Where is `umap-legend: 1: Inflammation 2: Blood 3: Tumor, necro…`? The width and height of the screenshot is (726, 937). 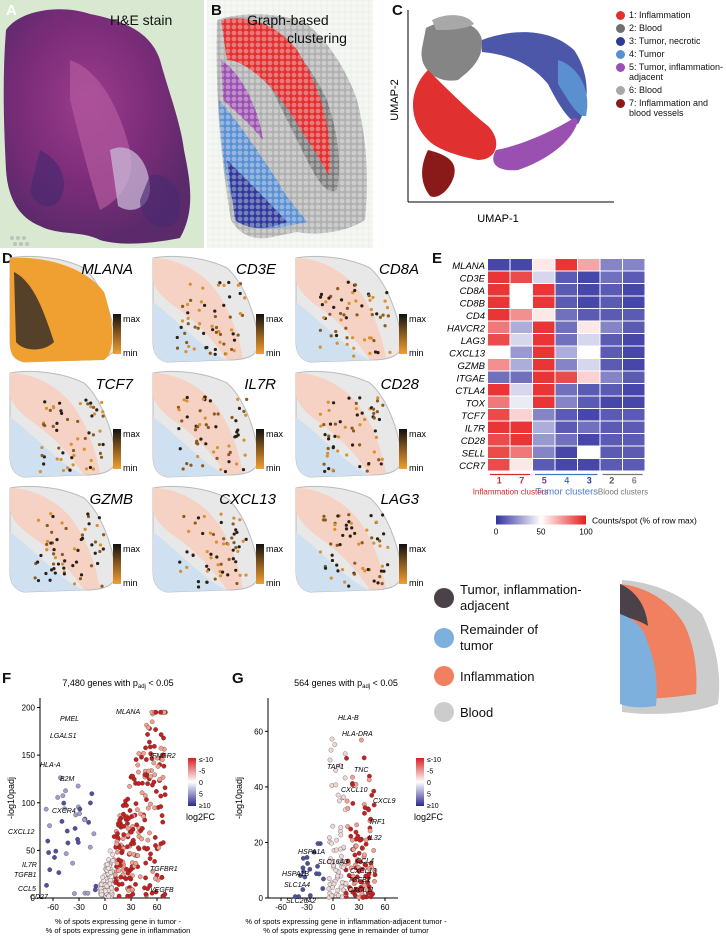
umap-legend: 1: Inflammation 2: Blood 3: Tumor, necro… is located at coordinates (670, 65).